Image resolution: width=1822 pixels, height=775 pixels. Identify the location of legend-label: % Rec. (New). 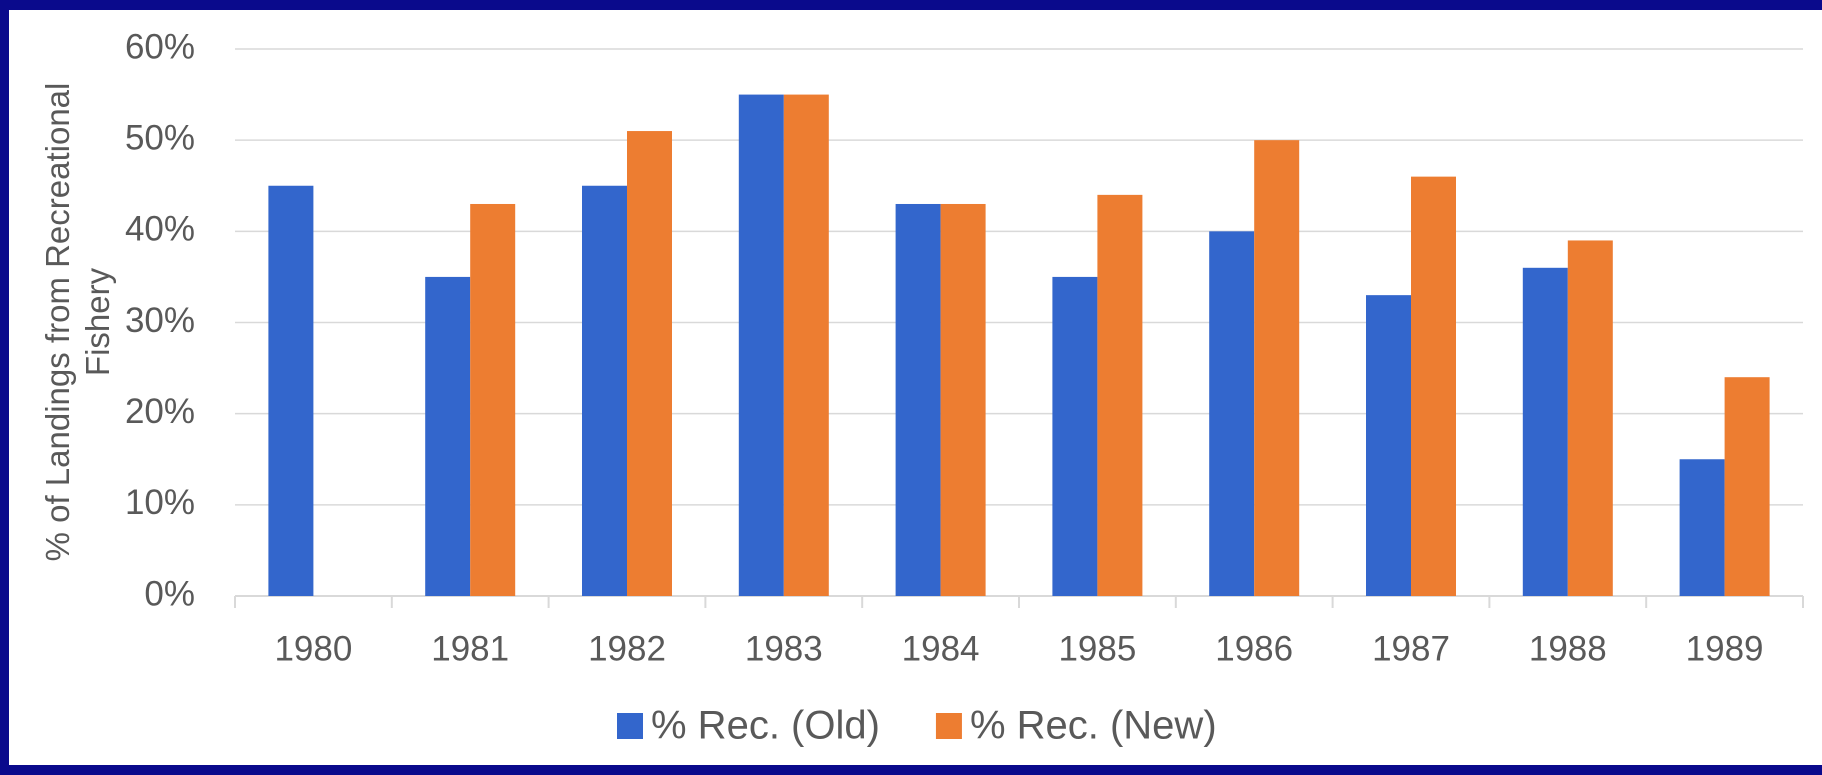
(1093, 726).